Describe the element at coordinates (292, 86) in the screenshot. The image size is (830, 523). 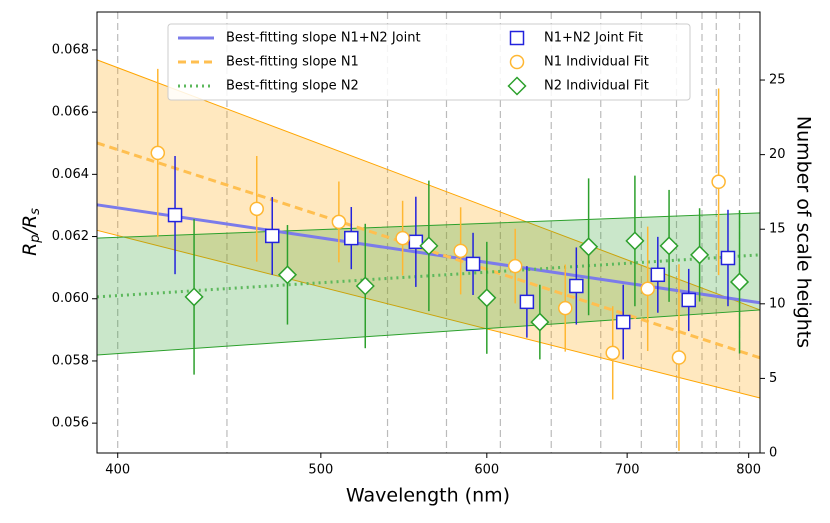
I see `legend-label: Best-fitting slope N2` at that location.